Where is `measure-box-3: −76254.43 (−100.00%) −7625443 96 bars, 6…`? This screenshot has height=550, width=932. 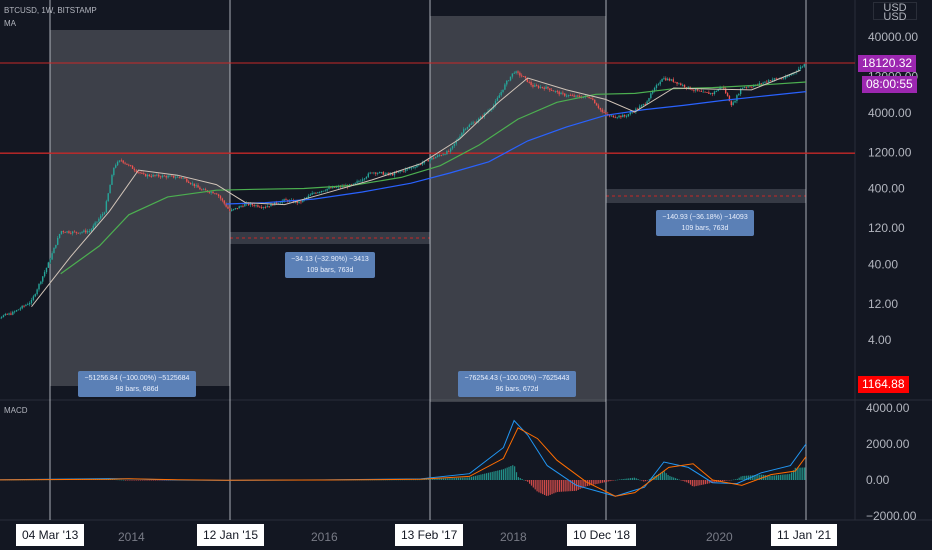 measure-box-3: −76254.43 (−100.00%) −7625443 96 bars, 6… is located at coordinates (517, 384).